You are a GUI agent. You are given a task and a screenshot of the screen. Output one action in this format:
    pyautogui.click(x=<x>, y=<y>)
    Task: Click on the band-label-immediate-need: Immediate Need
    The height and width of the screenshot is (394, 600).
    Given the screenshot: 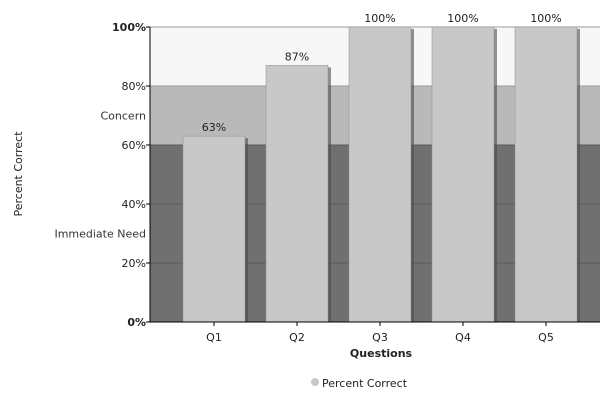 What is the action you would take?
    pyautogui.click(x=100, y=234)
    